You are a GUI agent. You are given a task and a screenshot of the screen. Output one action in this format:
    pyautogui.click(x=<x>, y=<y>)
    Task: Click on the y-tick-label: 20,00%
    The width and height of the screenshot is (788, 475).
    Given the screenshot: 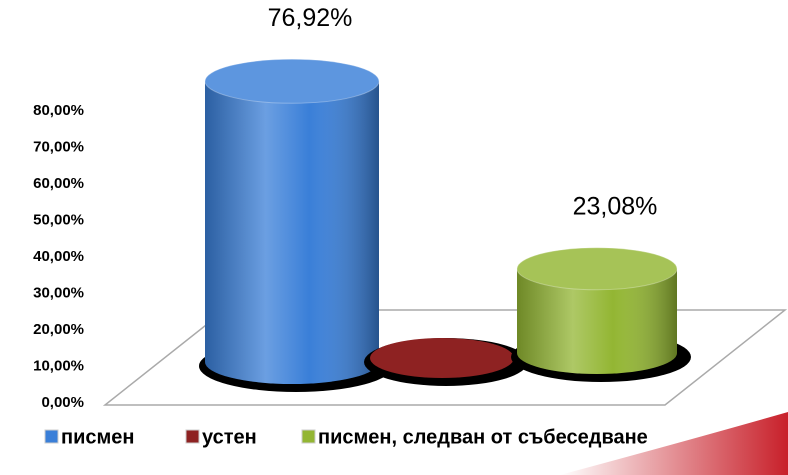 What is the action you would take?
    pyautogui.click(x=58, y=329)
    